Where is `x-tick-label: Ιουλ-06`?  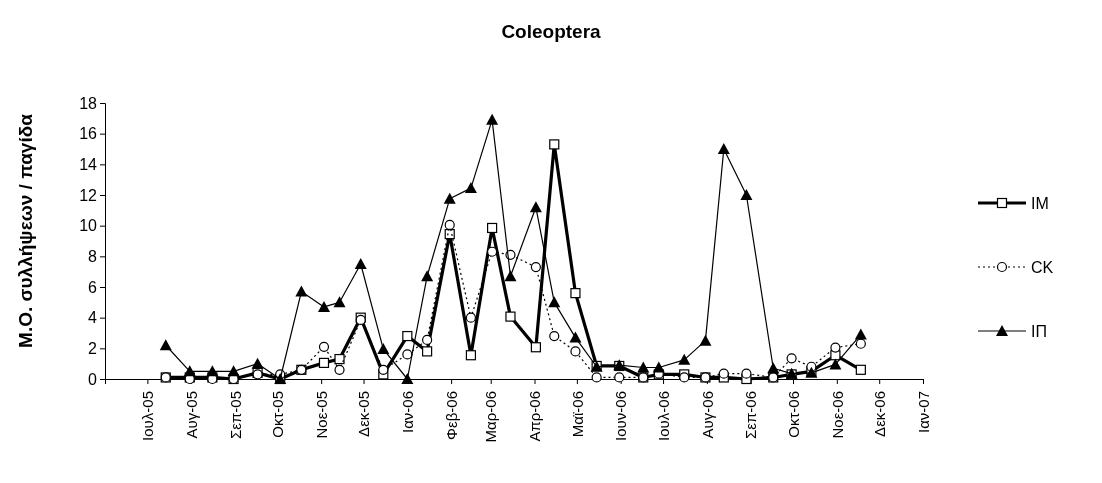
x-tick-label: Ιουλ-06 is located at coordinates (663, 416).